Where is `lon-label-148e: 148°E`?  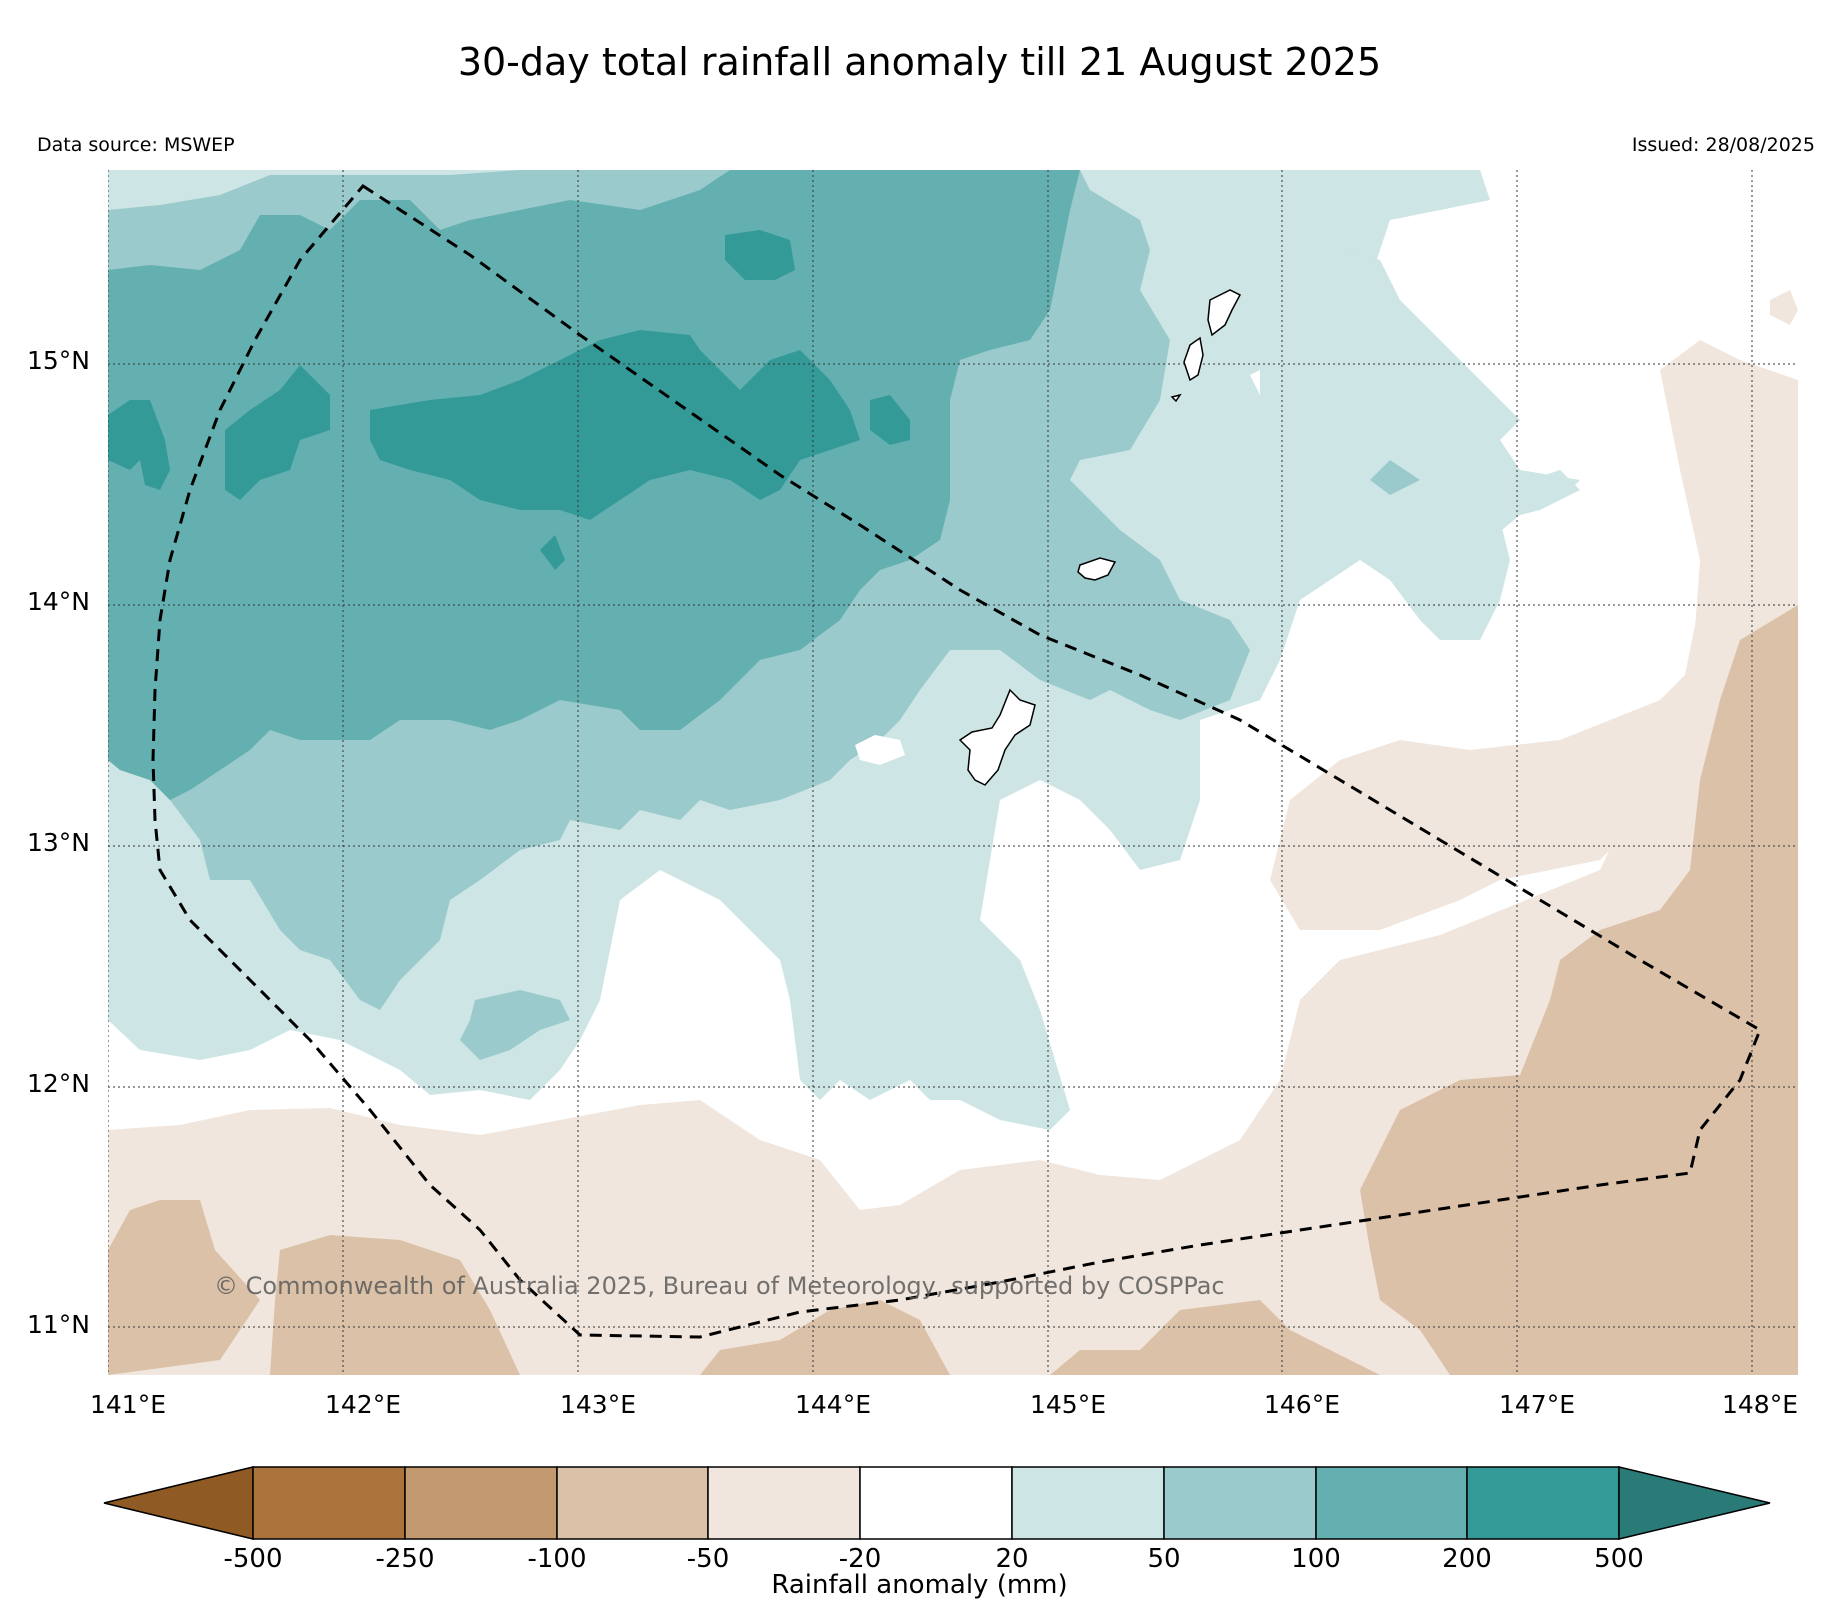 lon-label-148e: 148°E is located at coordinates (1759, 1404).